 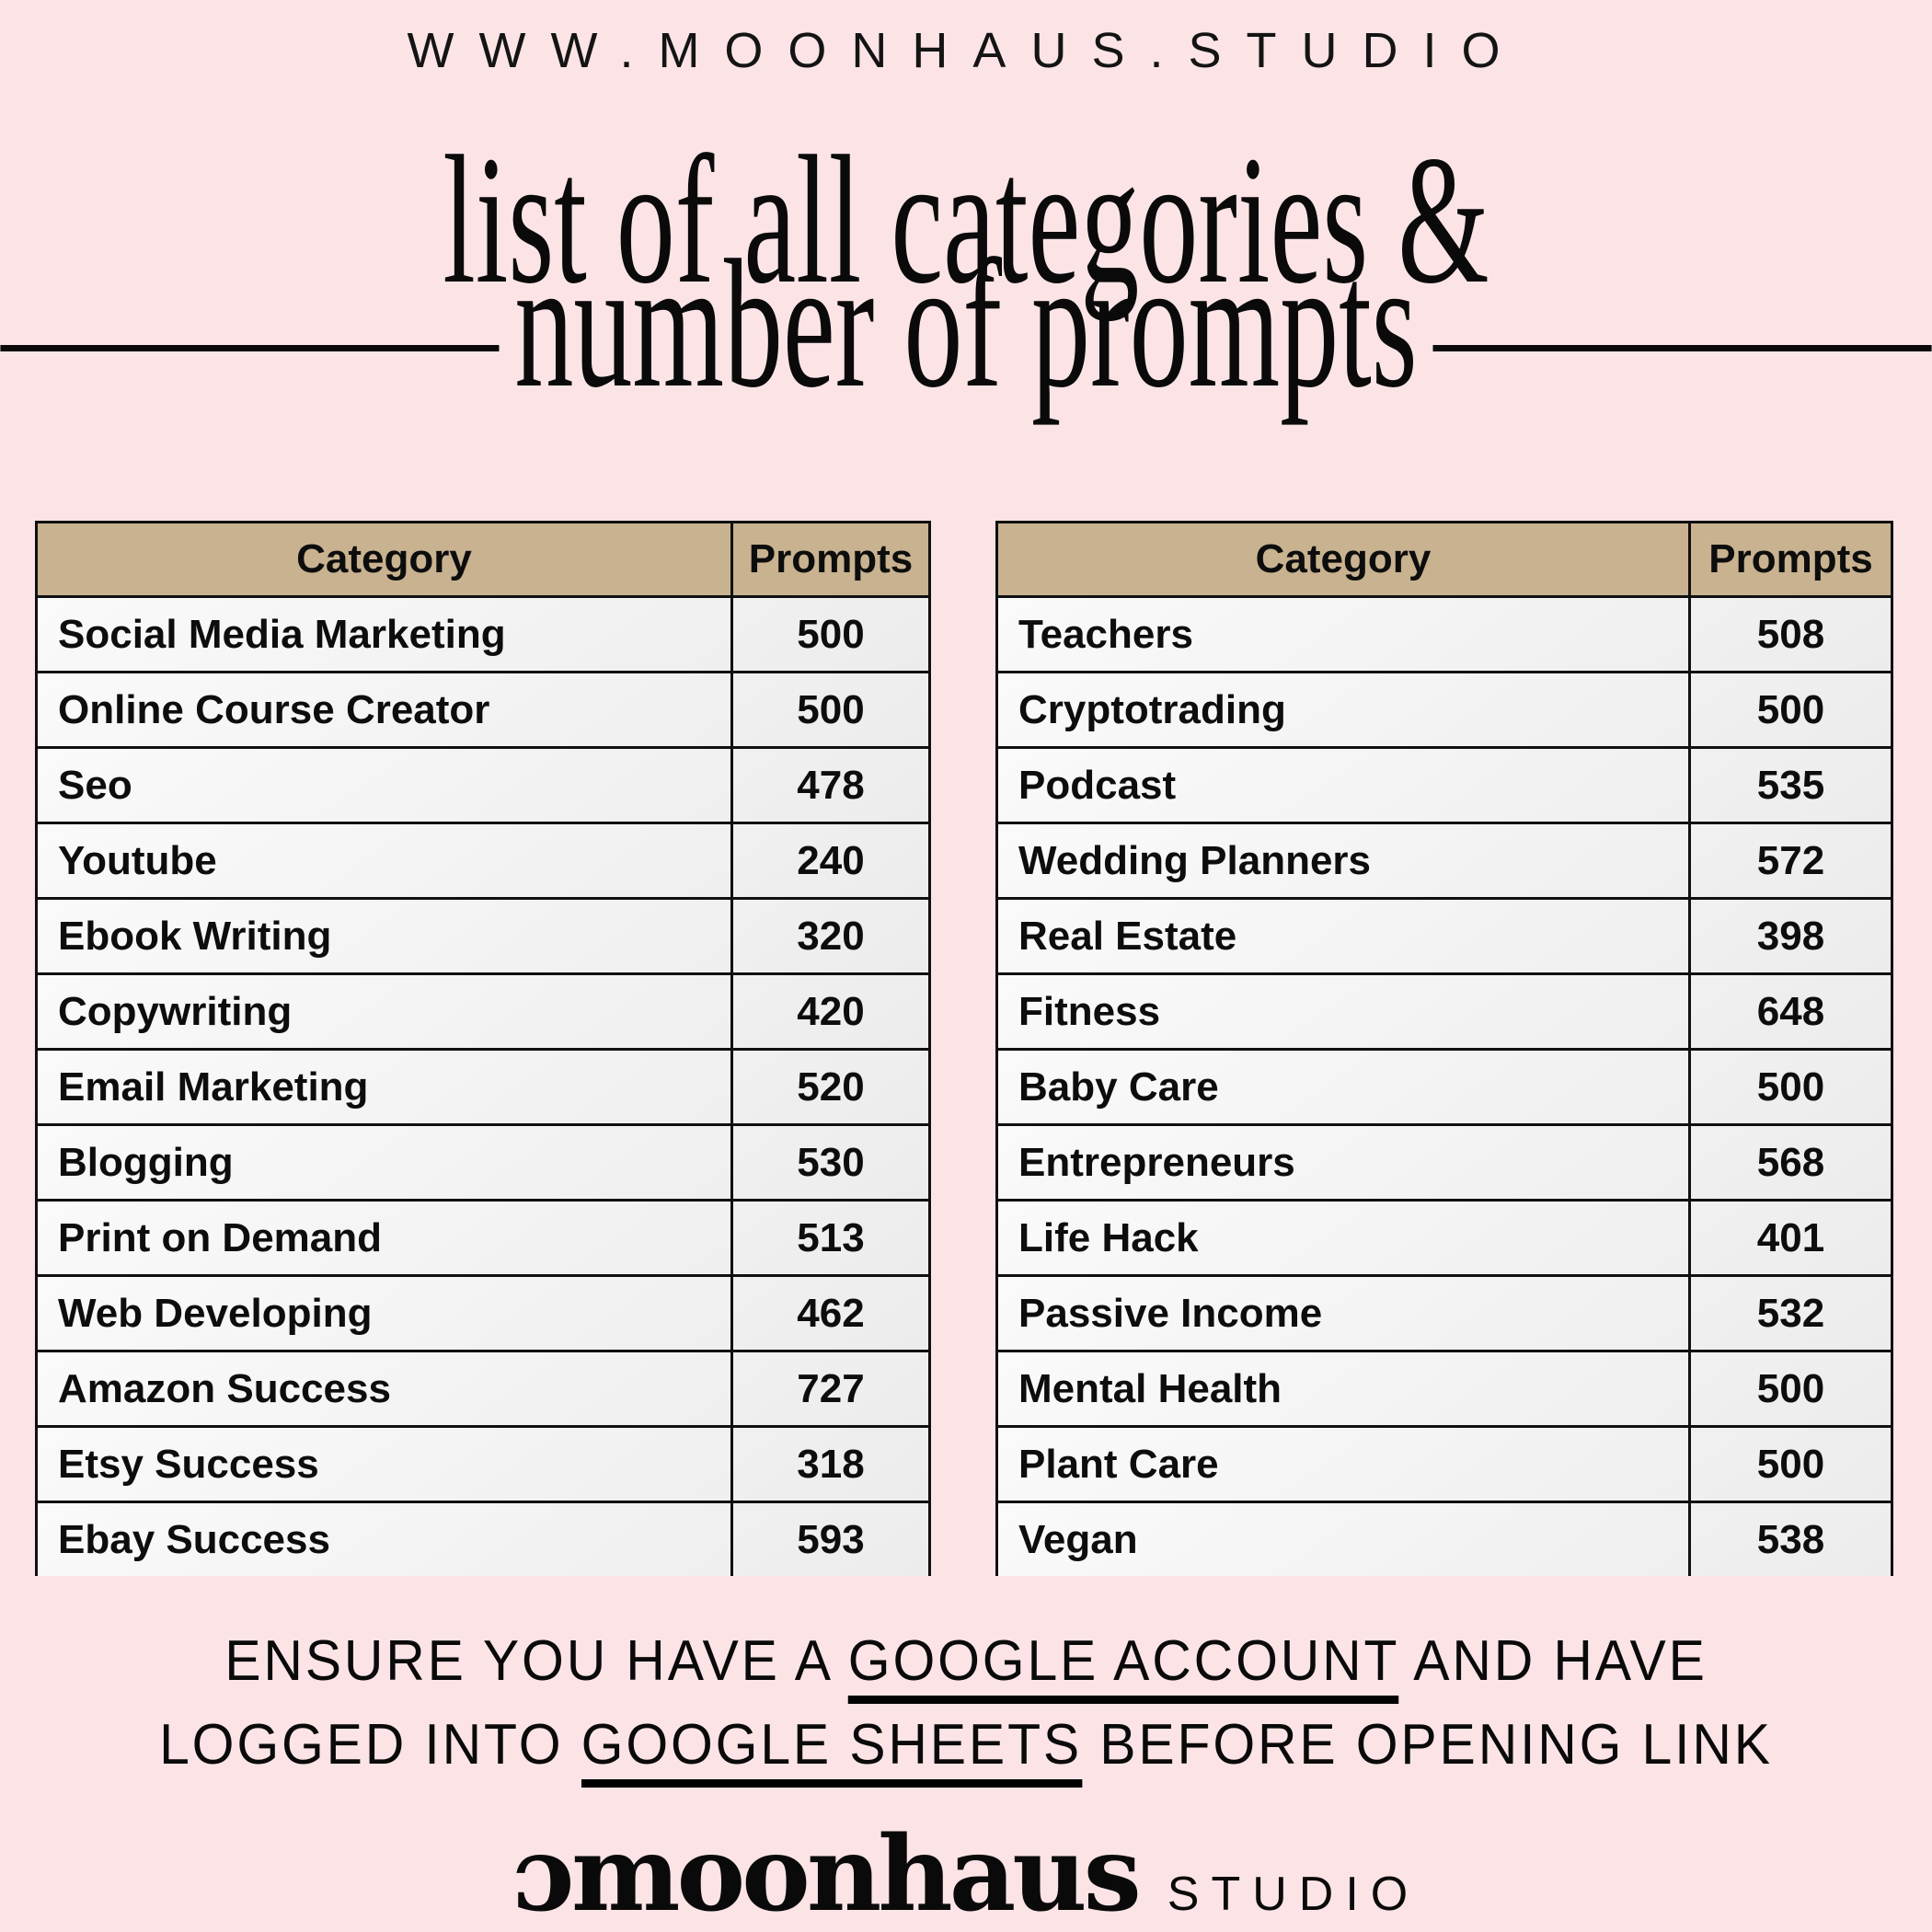 What do you see at coordinates (536, 1661) in the screenshot?
I see `note-text: ENSURE YOU HAVE A` at bounding box center [536, 1661].